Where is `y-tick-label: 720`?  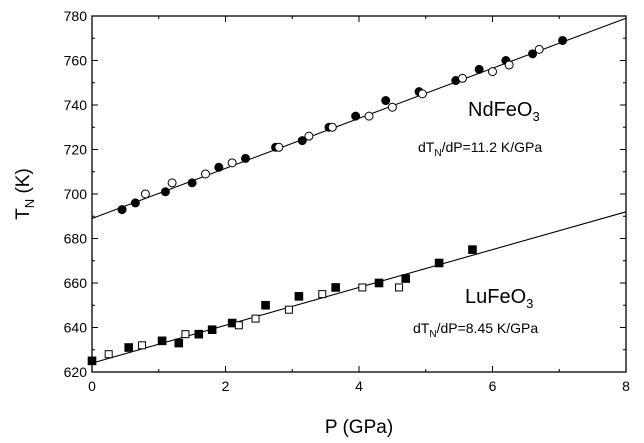 y-tick-label: 720 is located at coordinates (76, 150).